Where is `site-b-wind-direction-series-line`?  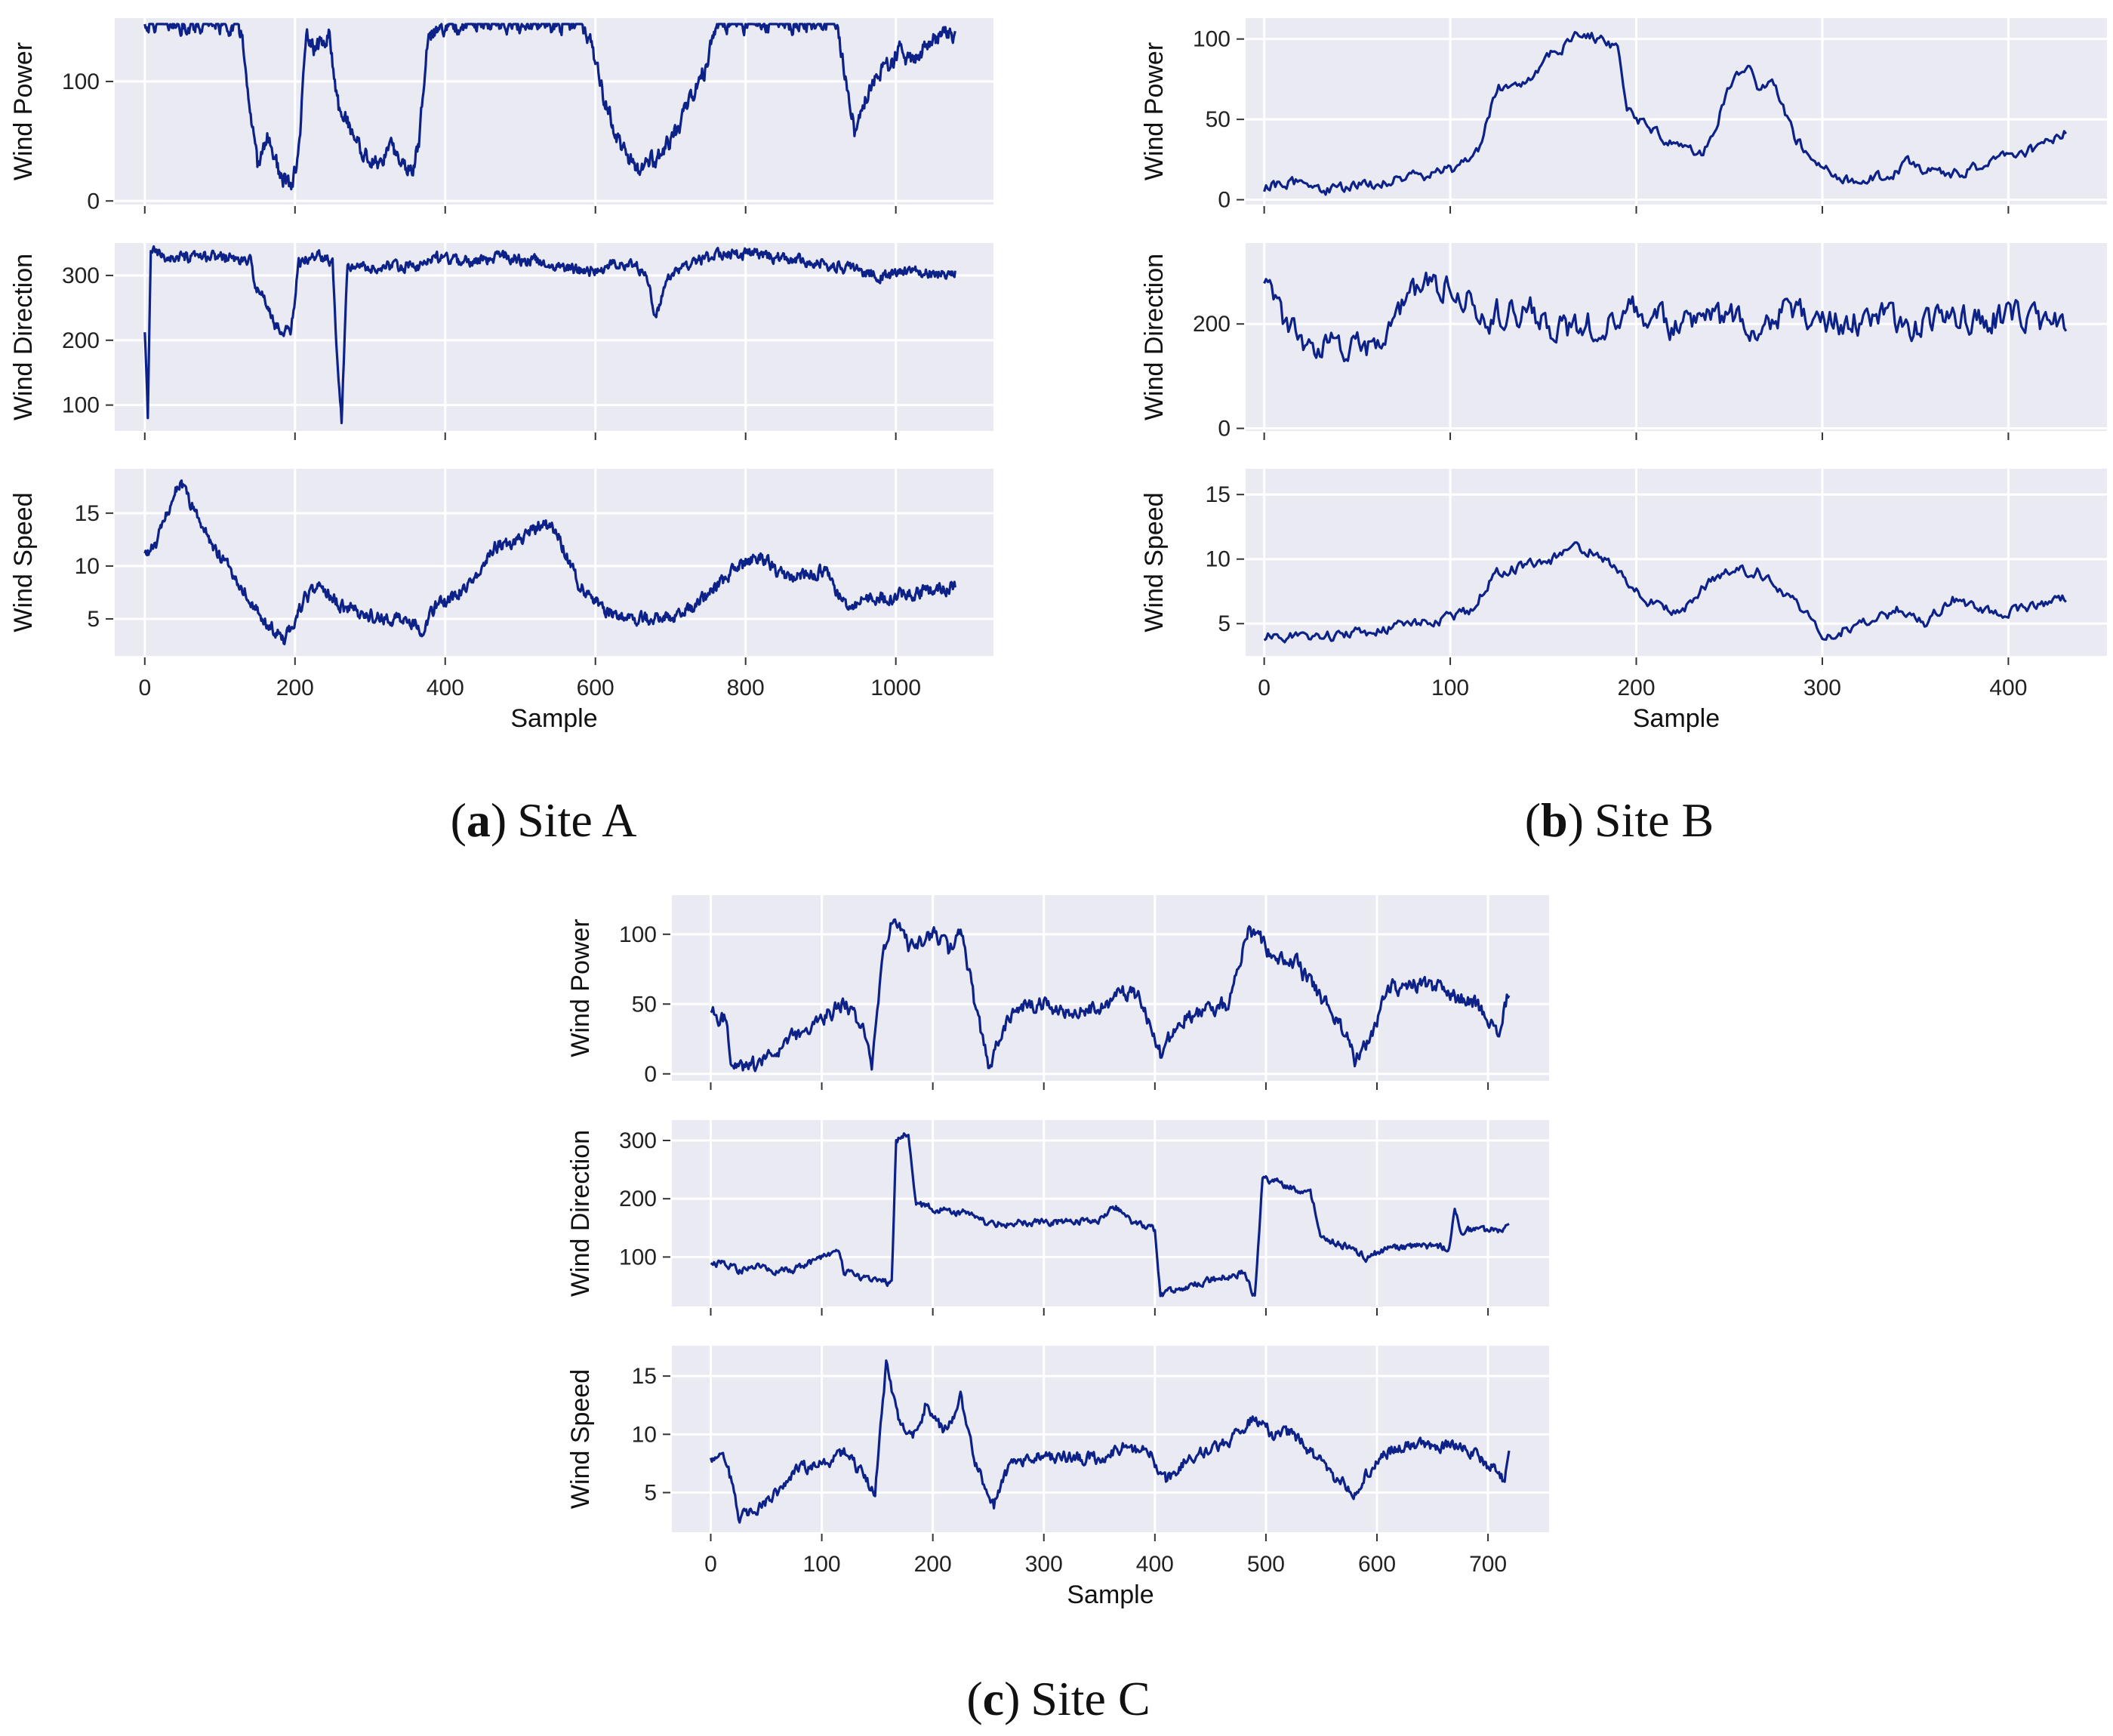
site-b-wind-direction-series-line is located at coordinates (1665, 316).